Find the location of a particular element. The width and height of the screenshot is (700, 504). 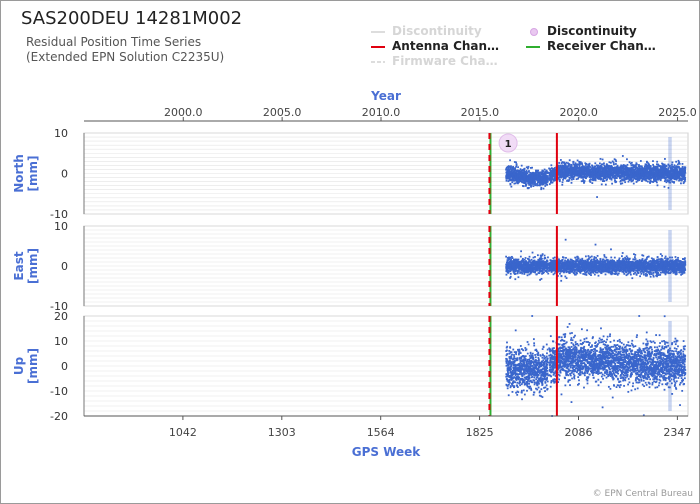

panel-y-tick-label: 0 is located at coordinates (64, 266).